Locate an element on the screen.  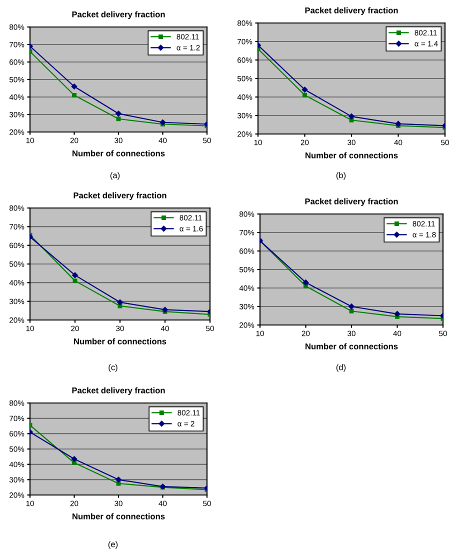
text: (d) is located at coordinates (341, 368).